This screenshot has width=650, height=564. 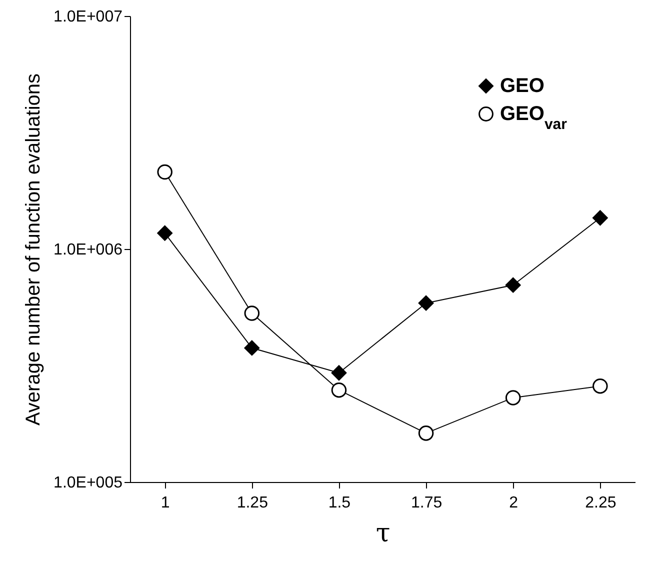 I want to click on x-tick-label: 1, so click(x=165, y=503).